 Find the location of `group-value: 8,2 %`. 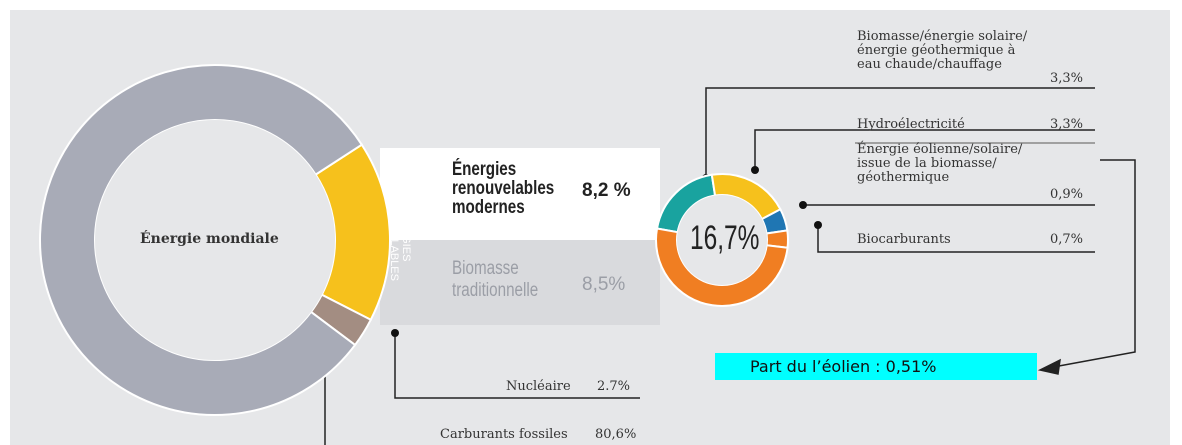

group-value: 8,2 % is located at coordinates (606, 190).